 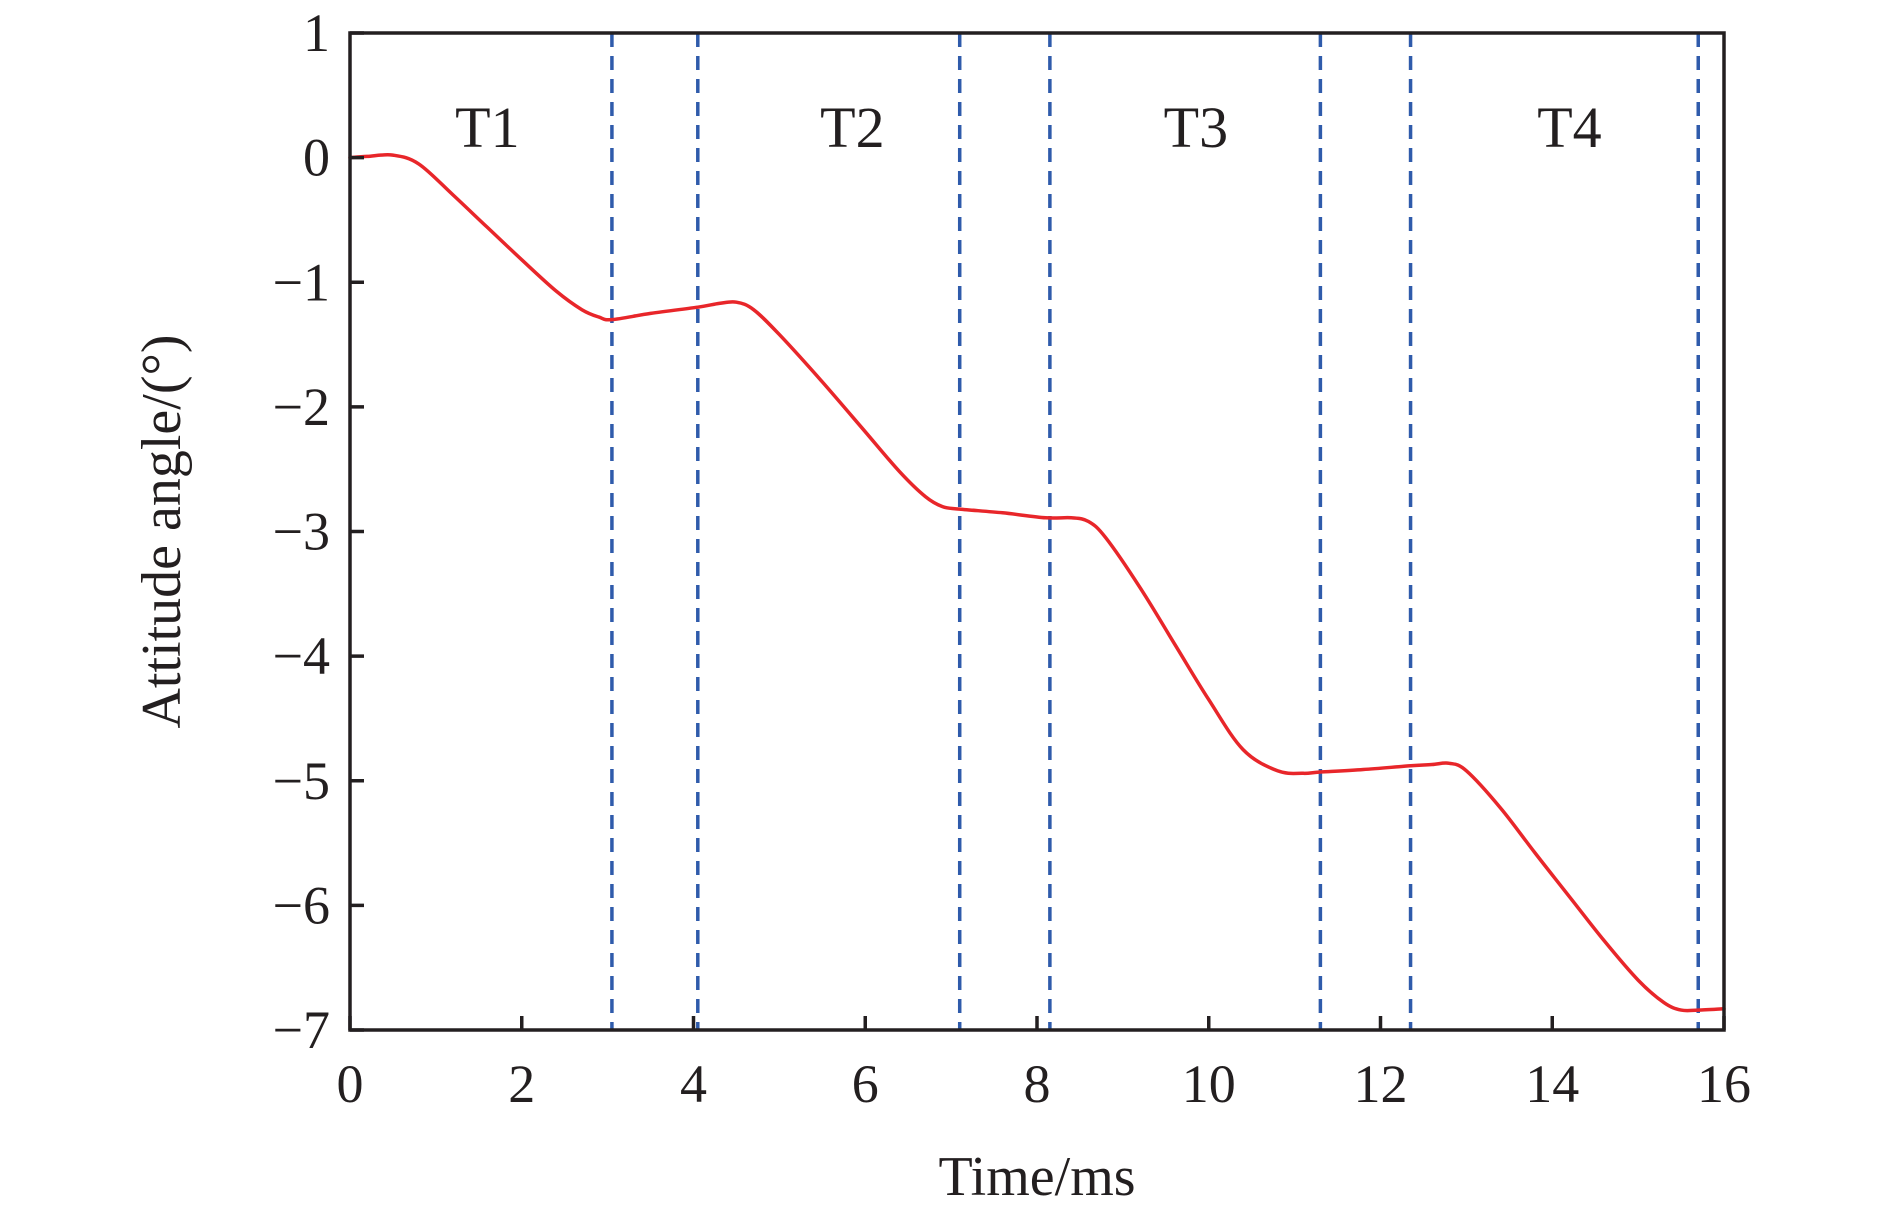 What do you see at coordinates (487, 127) in the screenshot?
I see `region-label-t1: T1` at bounding box center [487, 127].